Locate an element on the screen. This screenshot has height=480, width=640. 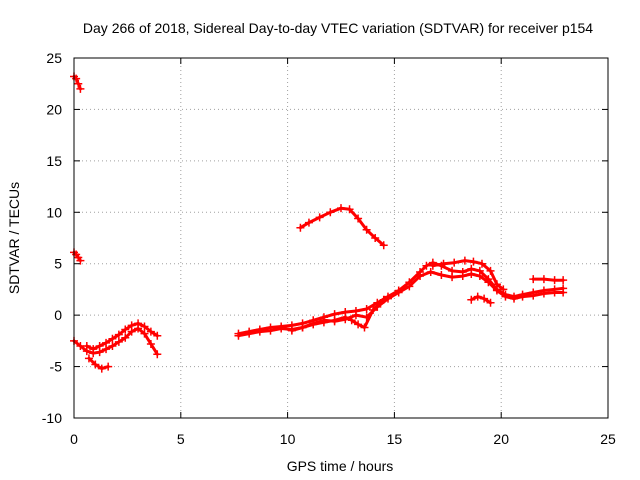
x-axis-tick-labels: 0 5 10 15 20 25 is located at coordinates (343, 439).